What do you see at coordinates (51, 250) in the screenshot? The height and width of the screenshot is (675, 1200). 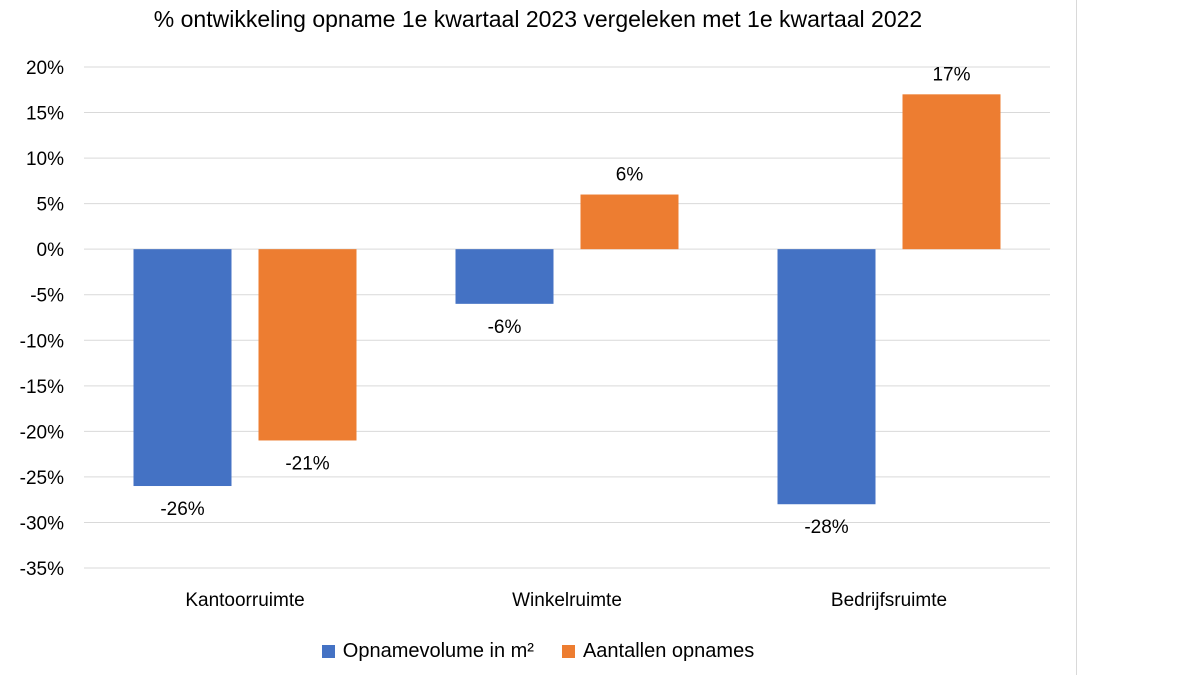 I see `y-tick-label: 0%` at bounding box center [51, 250].